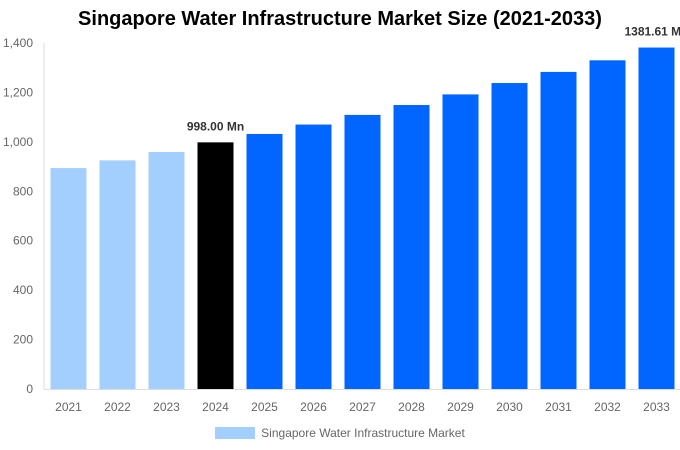  What do you see at coordinates (23, 340) in the screenshot?
I see `y-tick-label: 200` at bounding box center [23, 340].